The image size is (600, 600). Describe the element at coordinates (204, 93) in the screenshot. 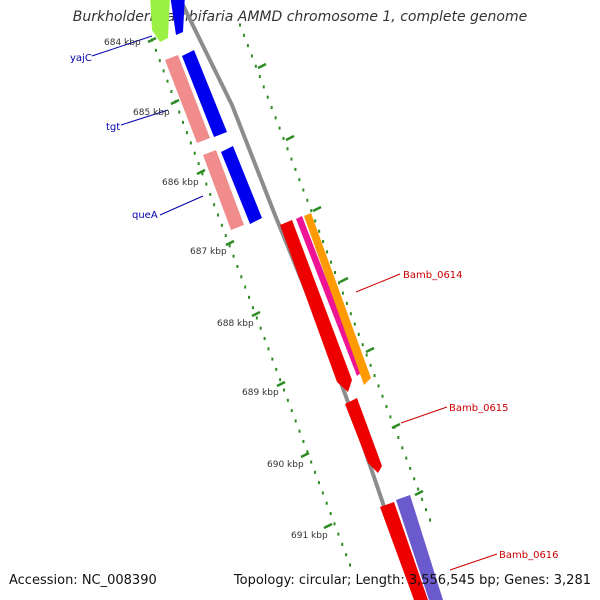

I see `cds-feature-tgt` at that location.